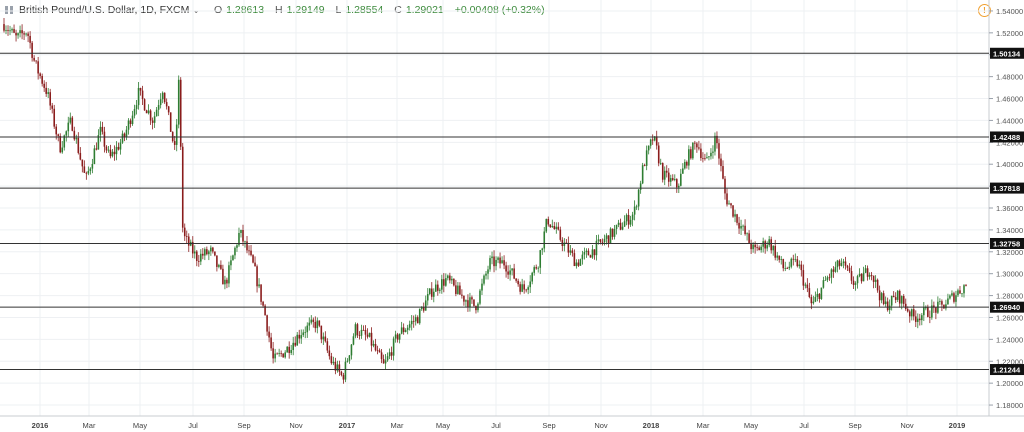 This screenshot has width=1024, height=432. I want to click on x-tick-label: Sep, so click(548, 425).